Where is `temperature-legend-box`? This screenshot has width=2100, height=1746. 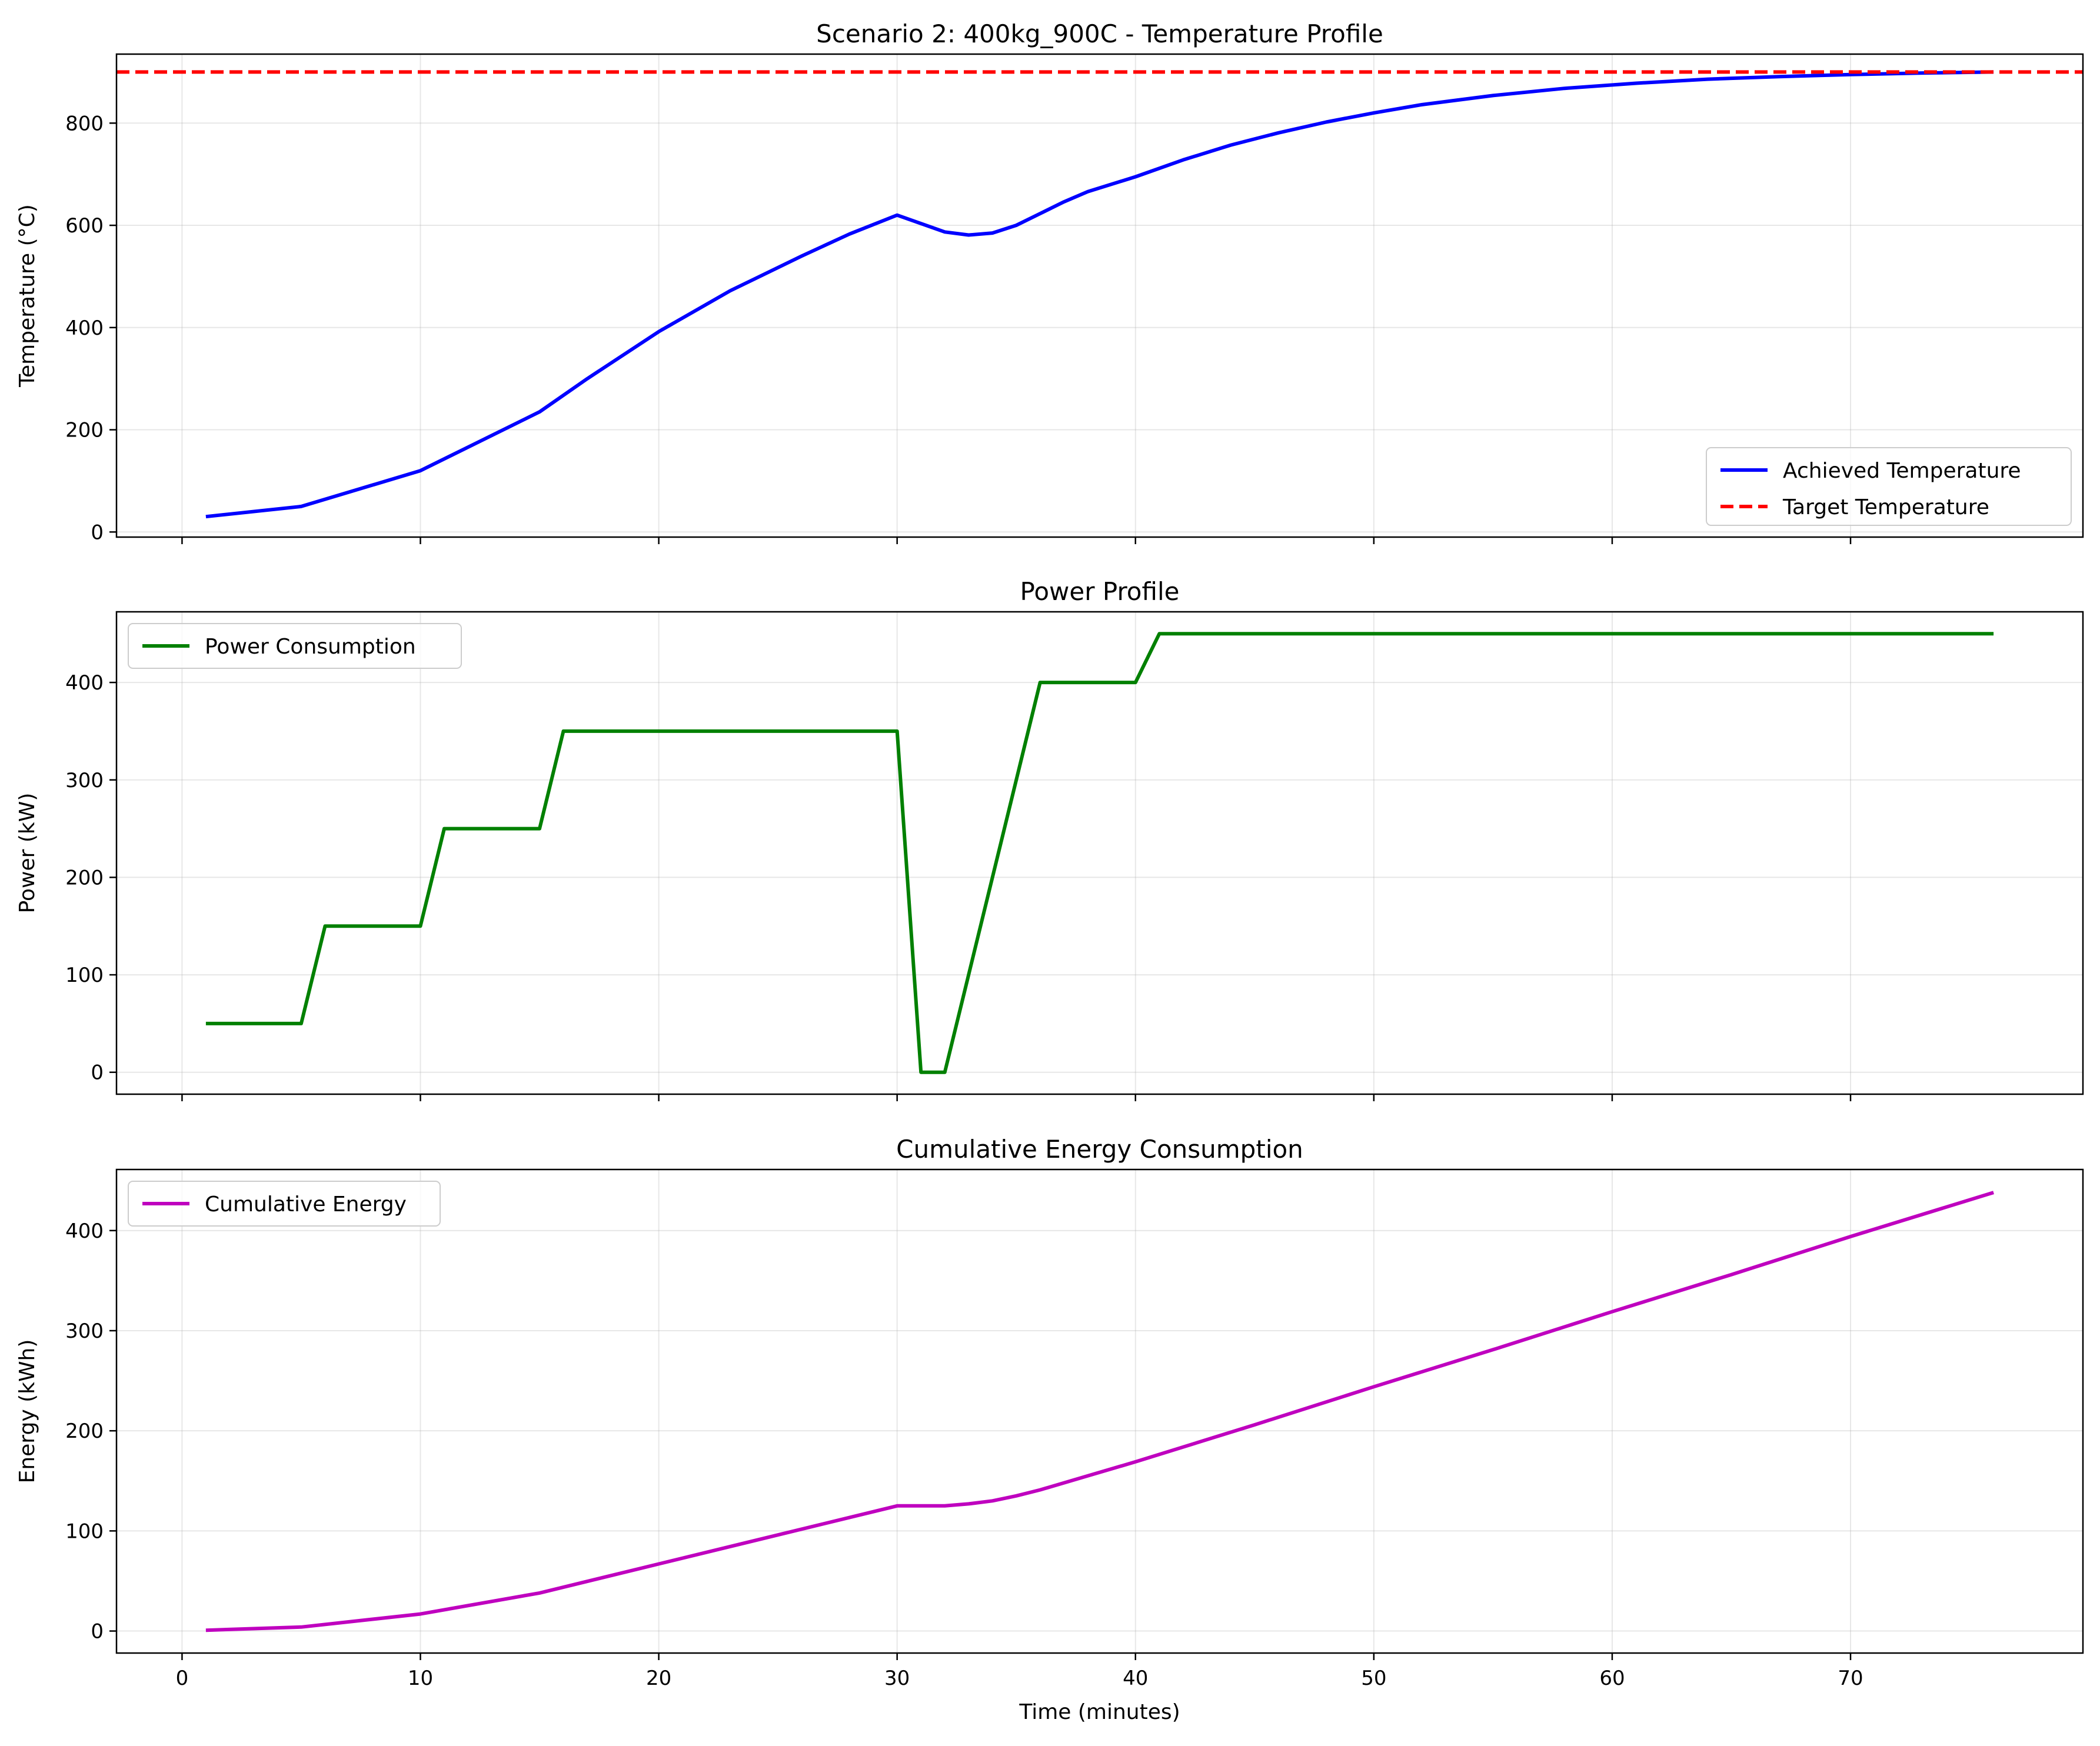
temperature-legend-box is located at coordinates (1889, 486).